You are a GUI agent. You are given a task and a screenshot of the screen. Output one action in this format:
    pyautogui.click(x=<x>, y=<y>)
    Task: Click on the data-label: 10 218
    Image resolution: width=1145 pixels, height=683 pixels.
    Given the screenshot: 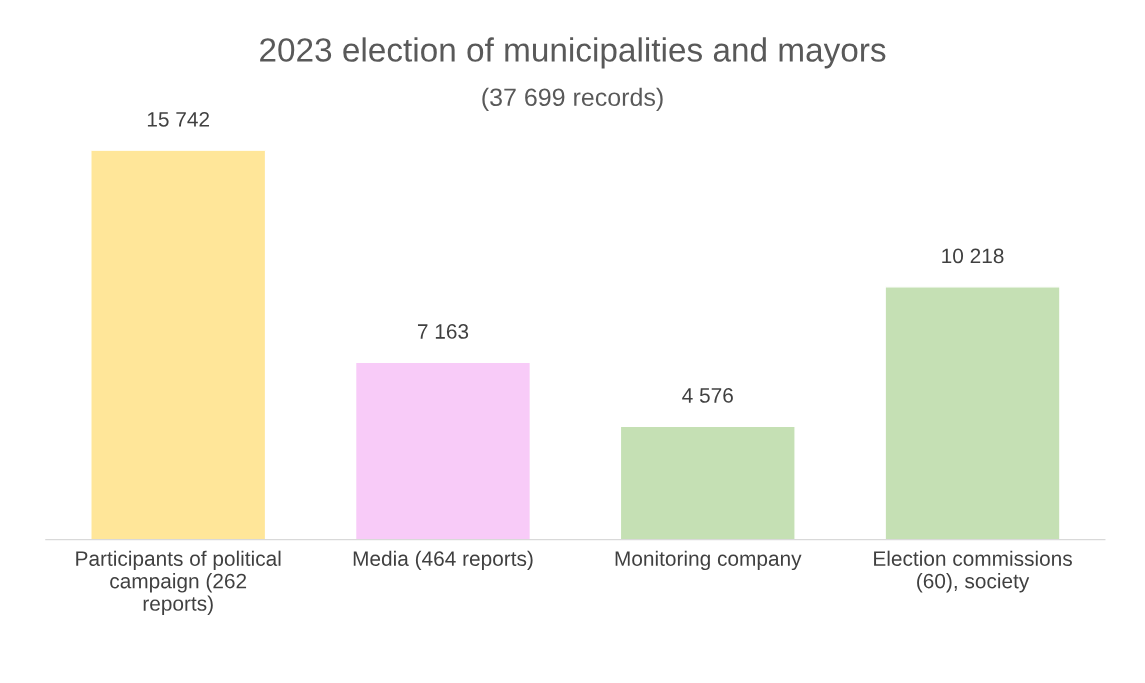 What is the action you would take?
    pyautogui.click(x=973, y=256)
    